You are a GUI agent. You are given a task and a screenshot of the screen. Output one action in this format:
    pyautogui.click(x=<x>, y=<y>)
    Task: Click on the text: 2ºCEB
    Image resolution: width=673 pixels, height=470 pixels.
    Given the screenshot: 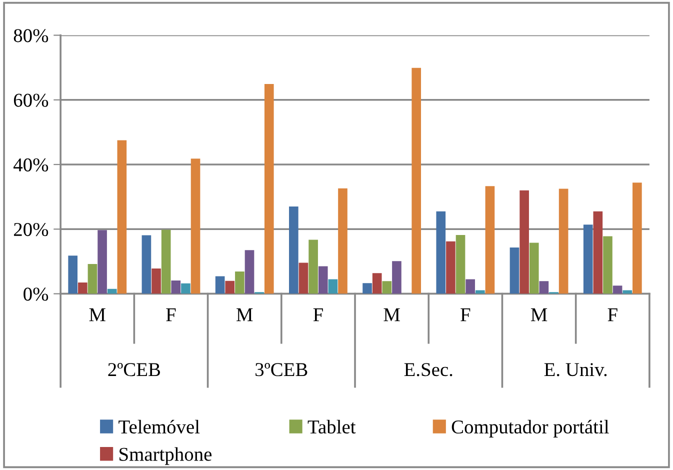 What is the action you would take?
    pyautogui.click(x=134, y=369)
    